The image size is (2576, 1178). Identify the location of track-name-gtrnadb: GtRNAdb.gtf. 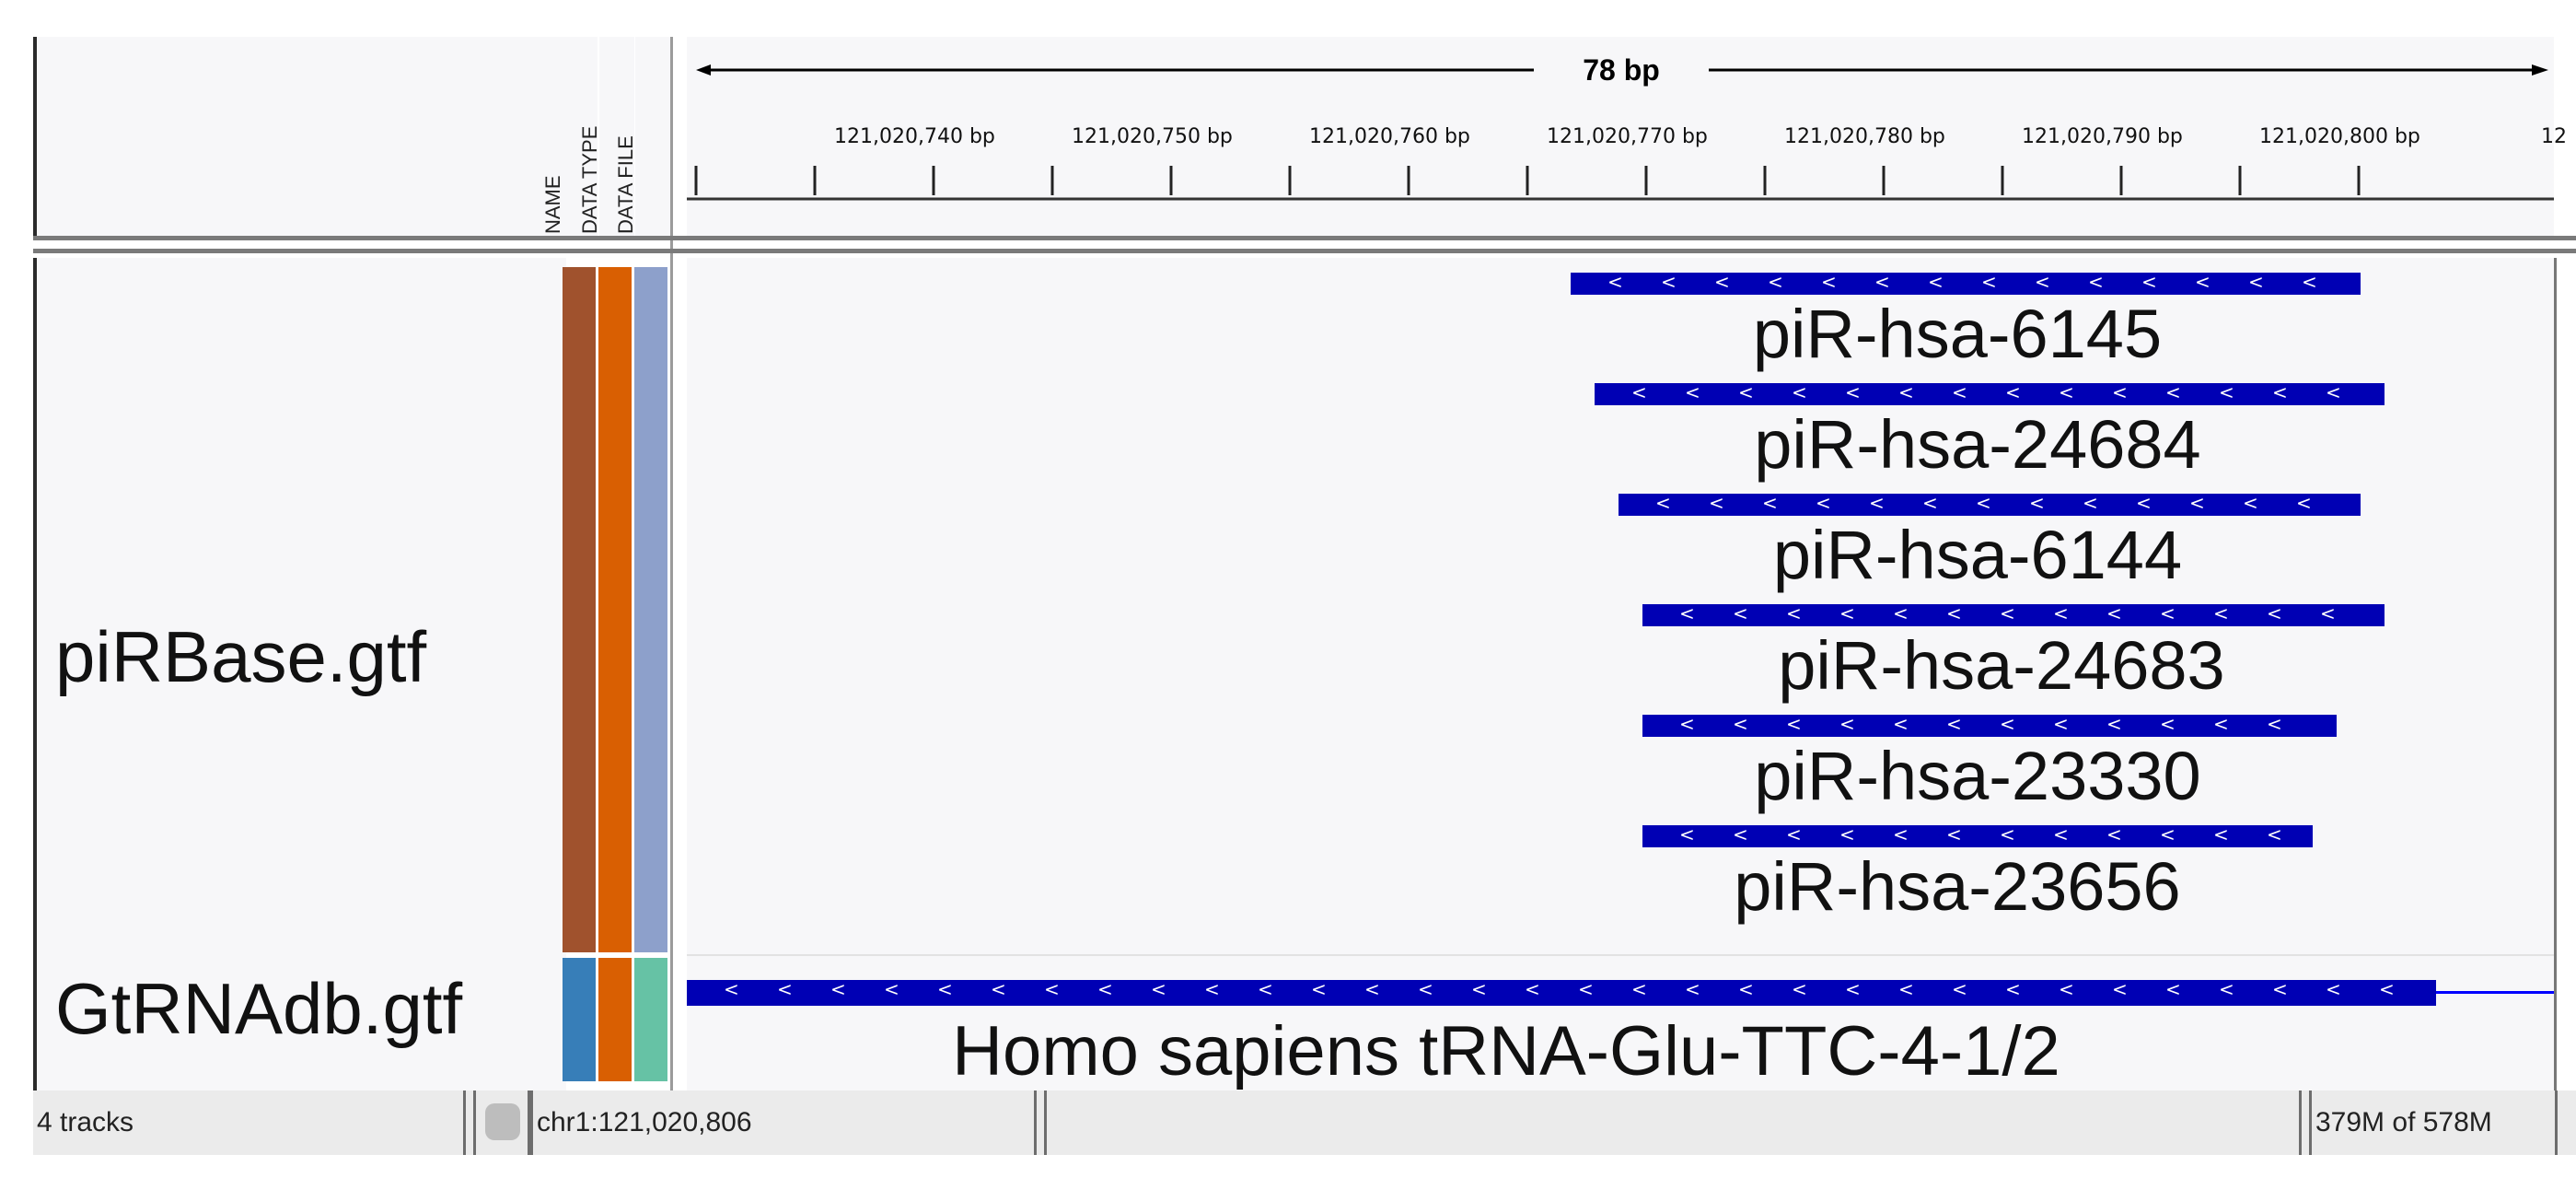
(259, 1009).